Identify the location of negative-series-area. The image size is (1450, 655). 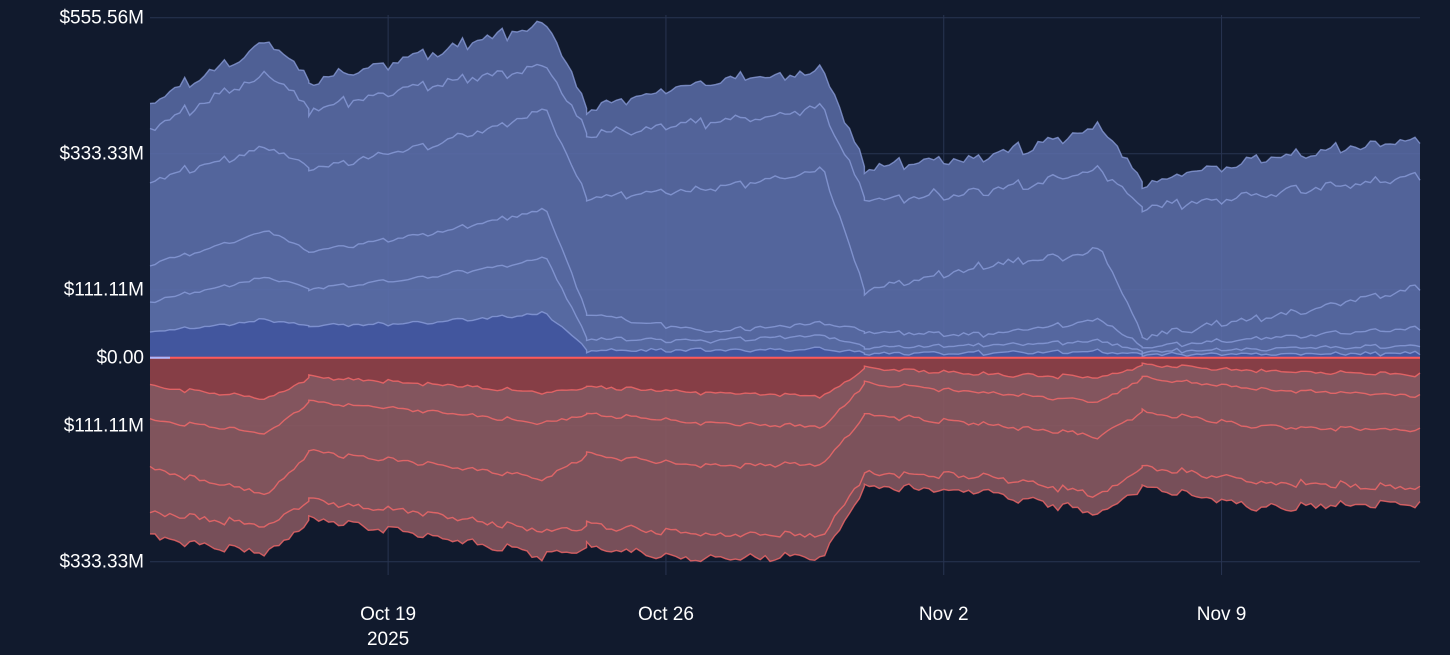
(785, 378).